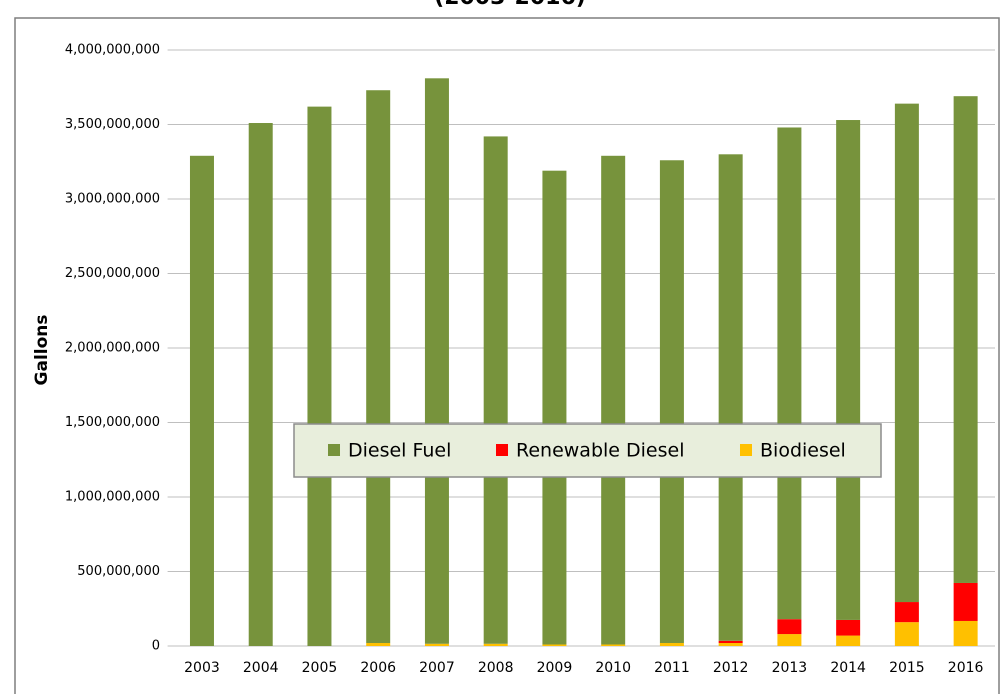  Describe the element at coordinates (261, 668) in the screenshot. I see `x-tick-label: 2004` at that location.